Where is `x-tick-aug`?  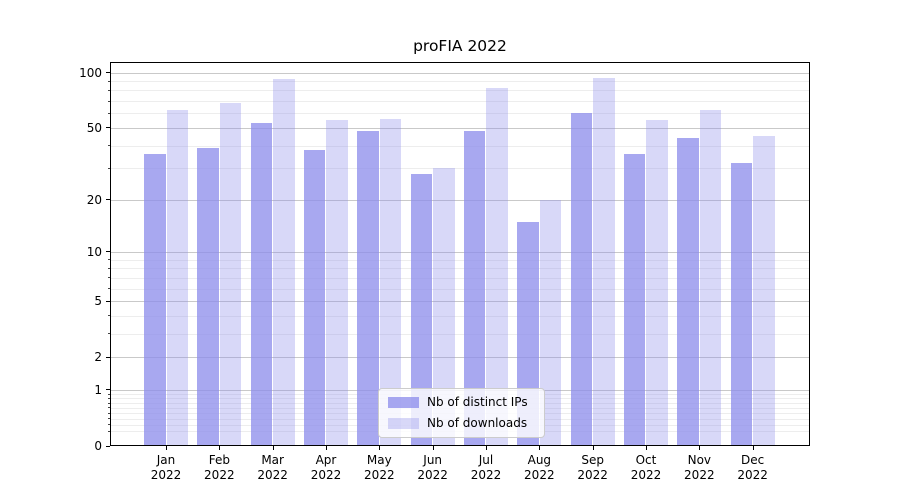
x-tick-aug is located at coordinates (540, 448).